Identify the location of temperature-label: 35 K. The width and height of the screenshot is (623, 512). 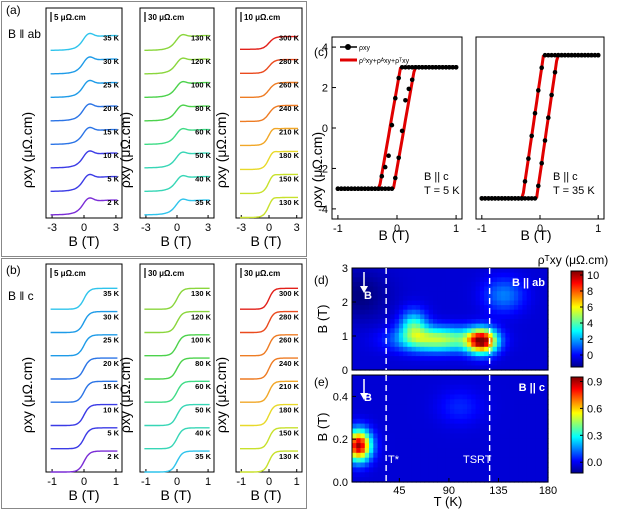
(111, 37).